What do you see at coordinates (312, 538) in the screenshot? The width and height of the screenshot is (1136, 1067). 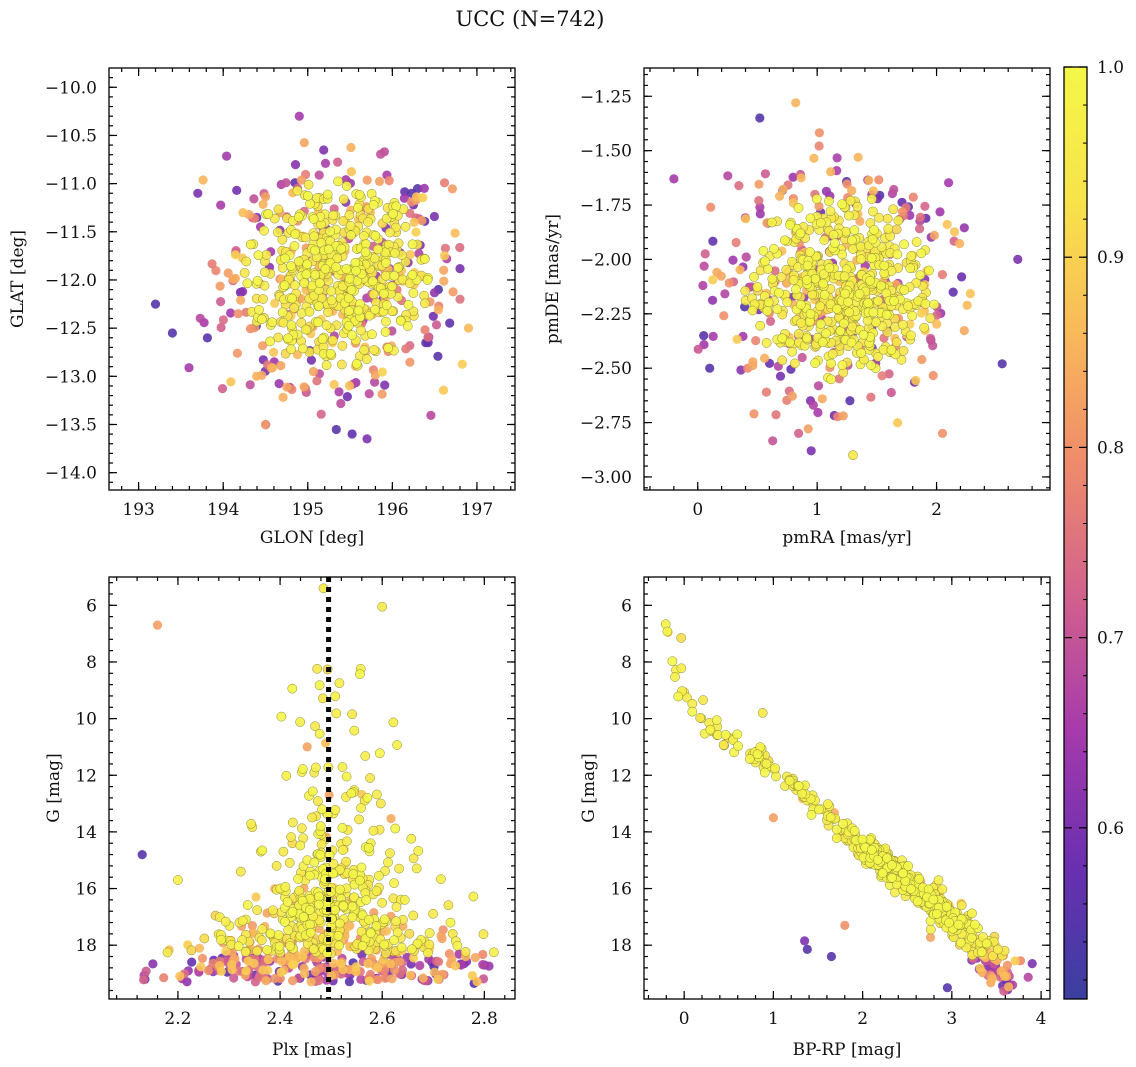 I see `glon-glat-xlabel: GLON [deg]` at bounding box center [312, 538].